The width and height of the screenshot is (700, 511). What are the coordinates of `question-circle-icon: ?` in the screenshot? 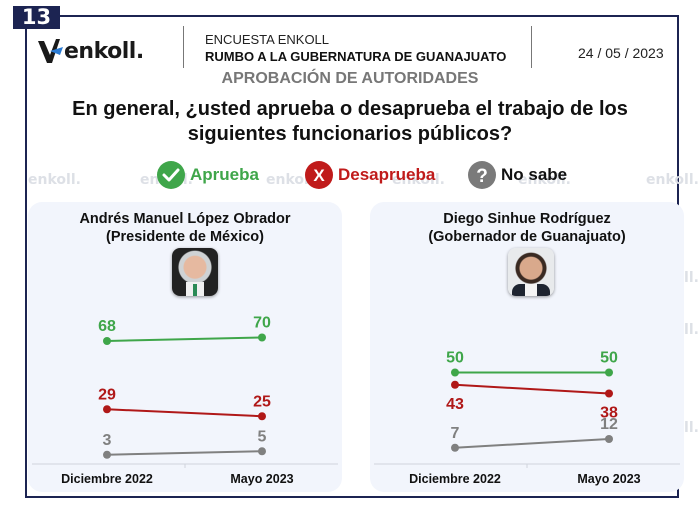 It's located at (482, 175).